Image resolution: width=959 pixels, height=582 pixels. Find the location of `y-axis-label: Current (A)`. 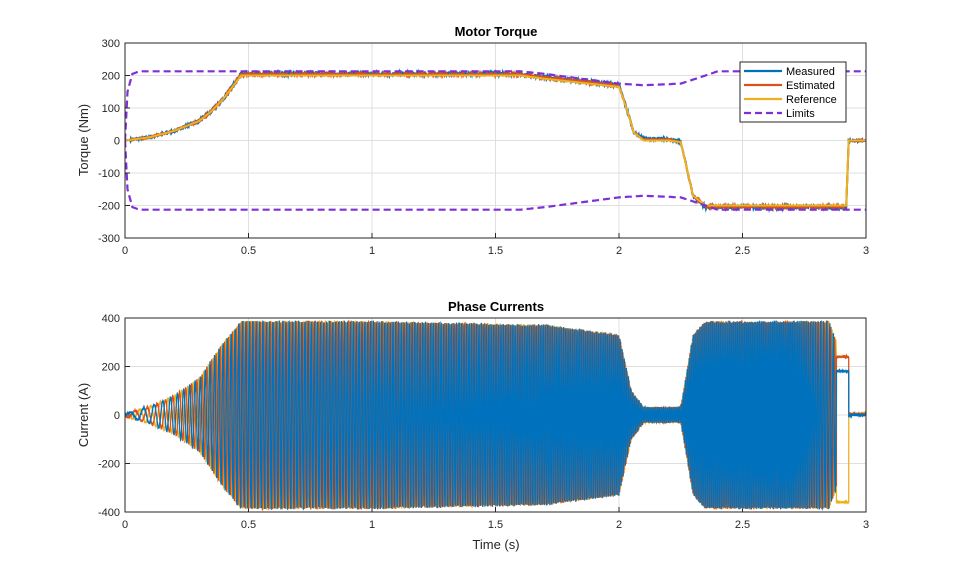

y-axis-label: Current (A) is located at coordinates (83, 415).